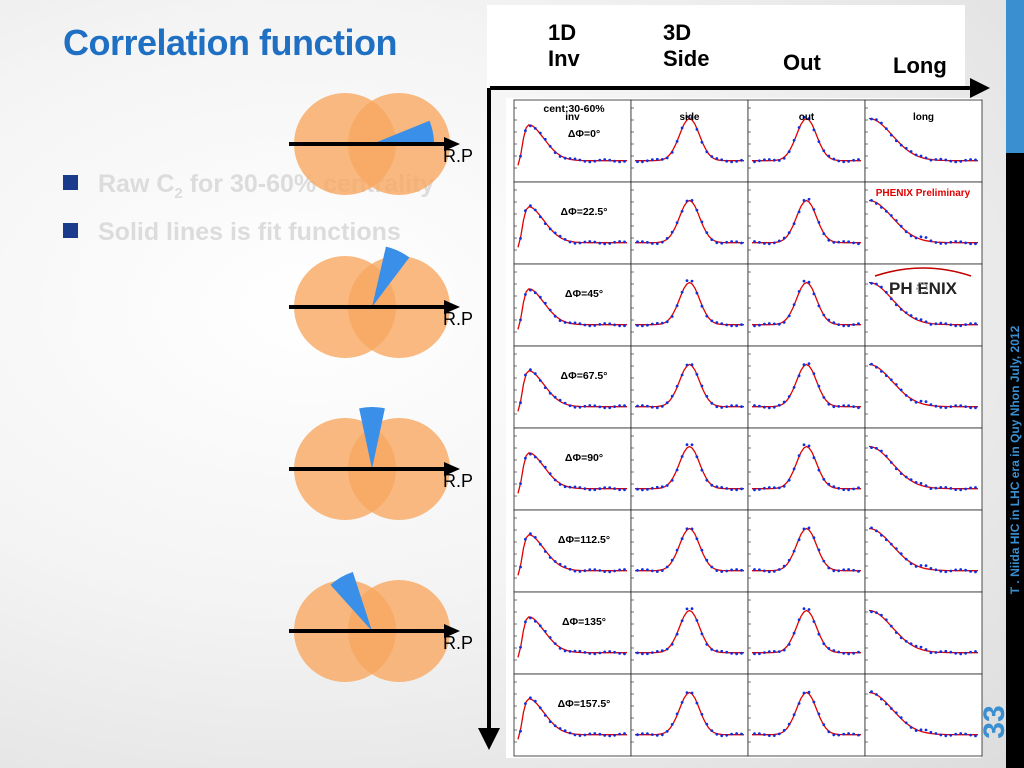  Describe the element at coordinates (374, 144) in the screenshot. I see `overlap-diagram` at that location.